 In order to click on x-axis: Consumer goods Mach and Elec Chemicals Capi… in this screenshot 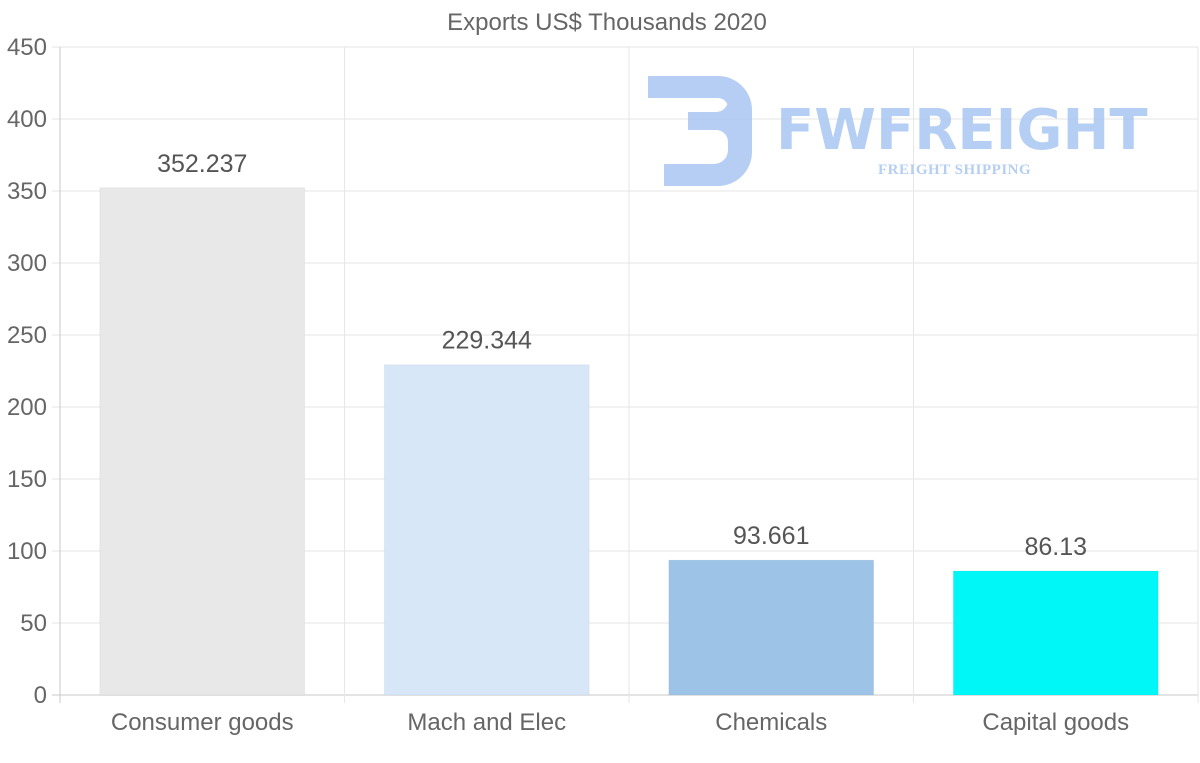, I will do `click(620, 722)`.